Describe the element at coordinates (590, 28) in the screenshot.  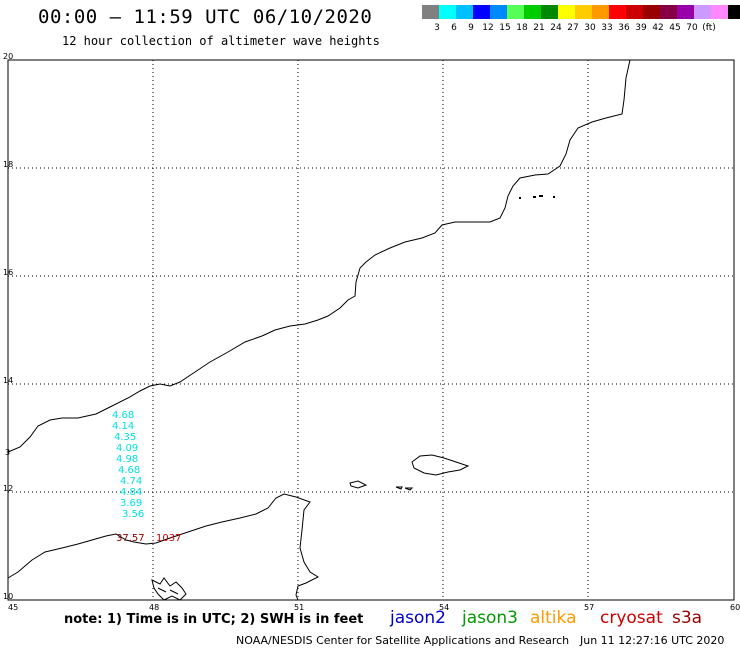
I see `legend-label: 30` at that location.